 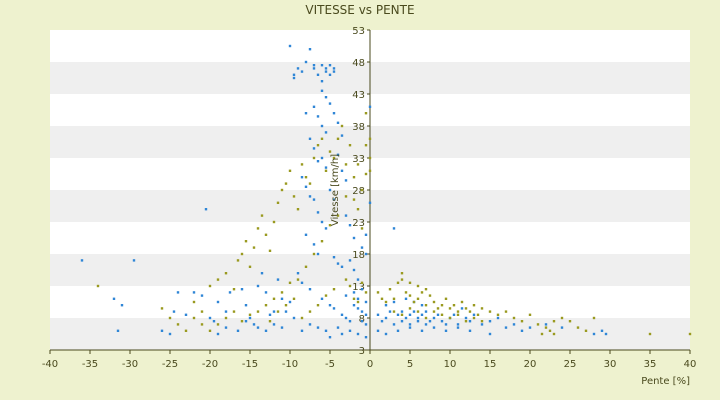 I want to click on x-tick-label: 30, so click(x=610, y=364).